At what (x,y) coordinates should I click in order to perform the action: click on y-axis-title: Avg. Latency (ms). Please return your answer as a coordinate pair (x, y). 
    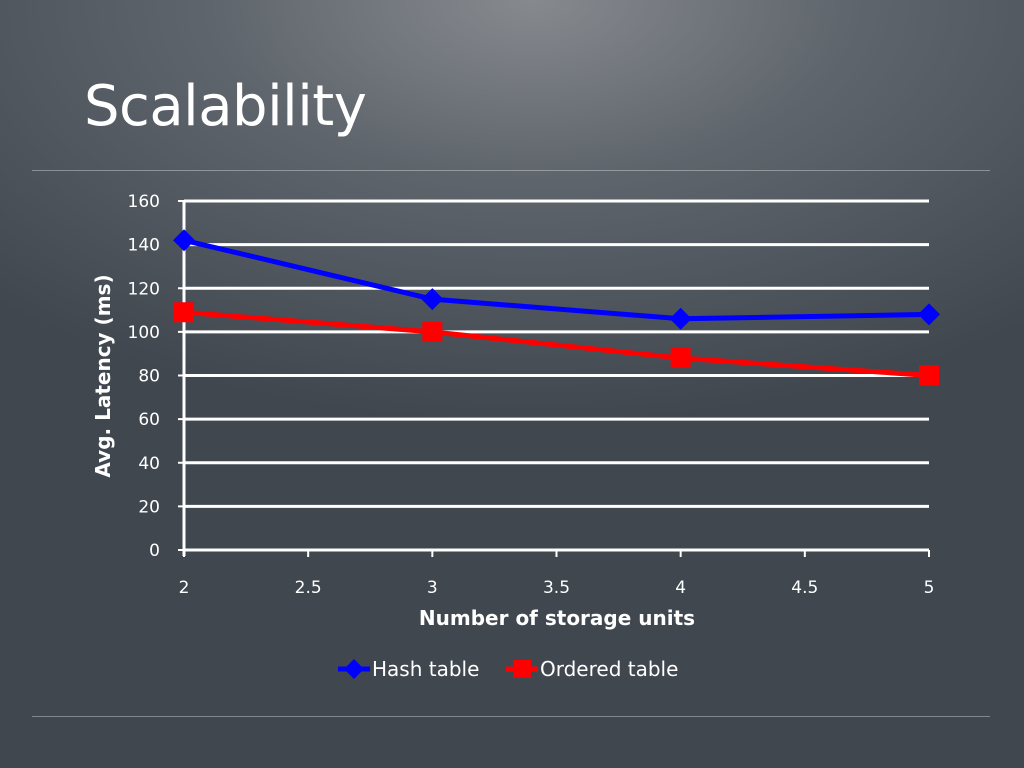
    Looking at the image, I should click on (103, 375).